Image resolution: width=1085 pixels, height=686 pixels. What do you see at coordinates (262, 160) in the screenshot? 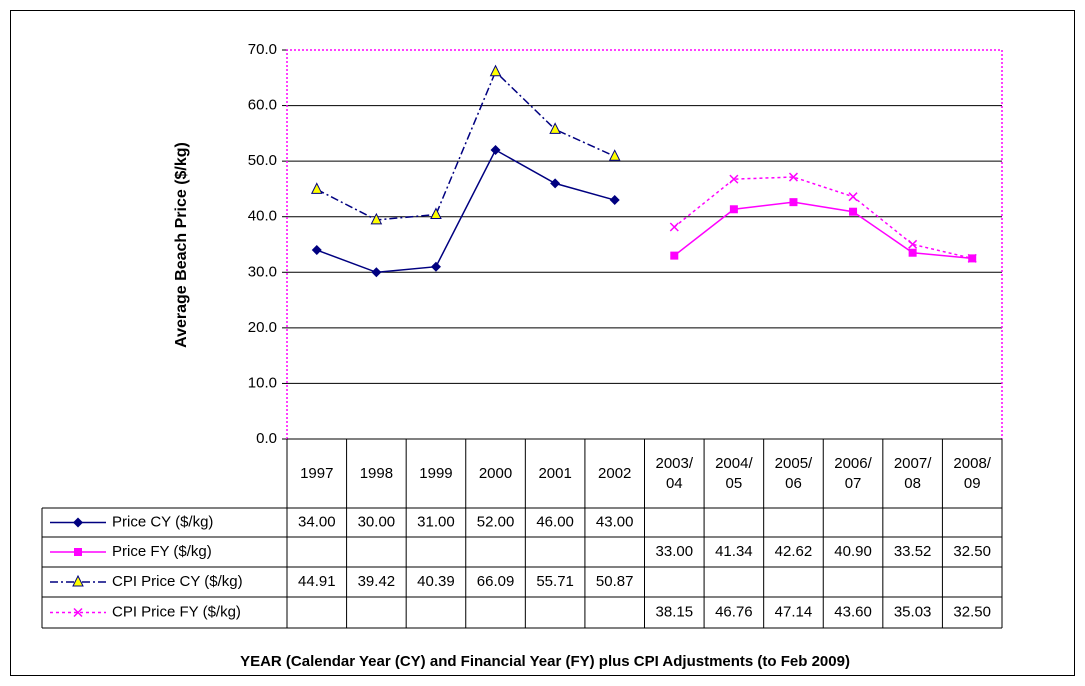
I see `y-tick-label: 50.0` at bounding box center [262, 160].